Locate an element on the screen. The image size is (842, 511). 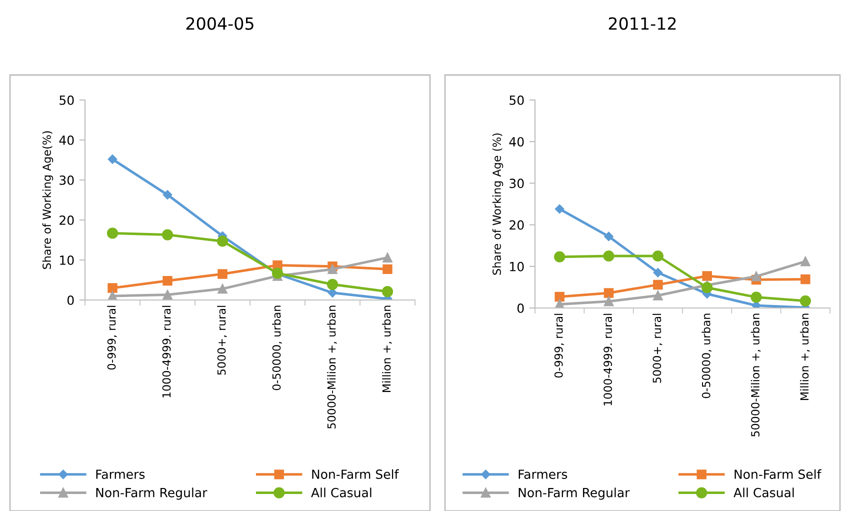
y-axis-title: Share of Working Age(%) is located at coordinates (48, 200).